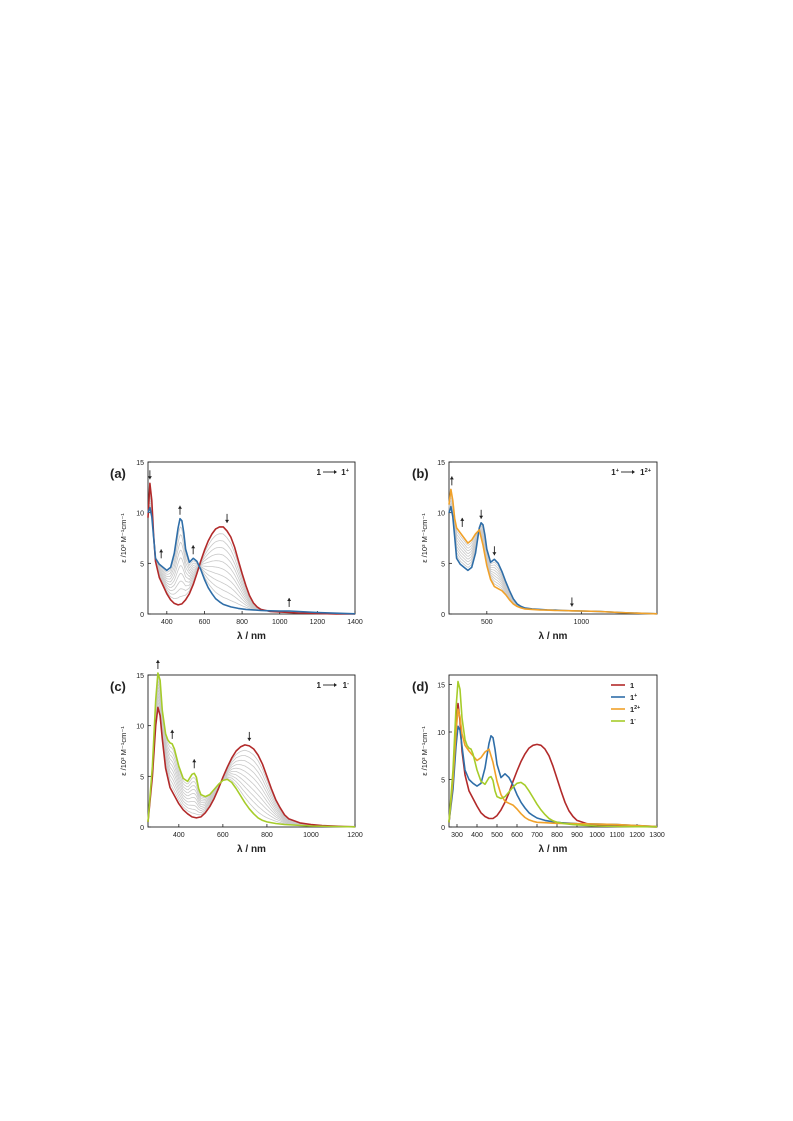 The image size is (793, 1121). Describe the element at coordinates (355, 622) in the screenshot. I see `x-tick-label: 1400` at that location.